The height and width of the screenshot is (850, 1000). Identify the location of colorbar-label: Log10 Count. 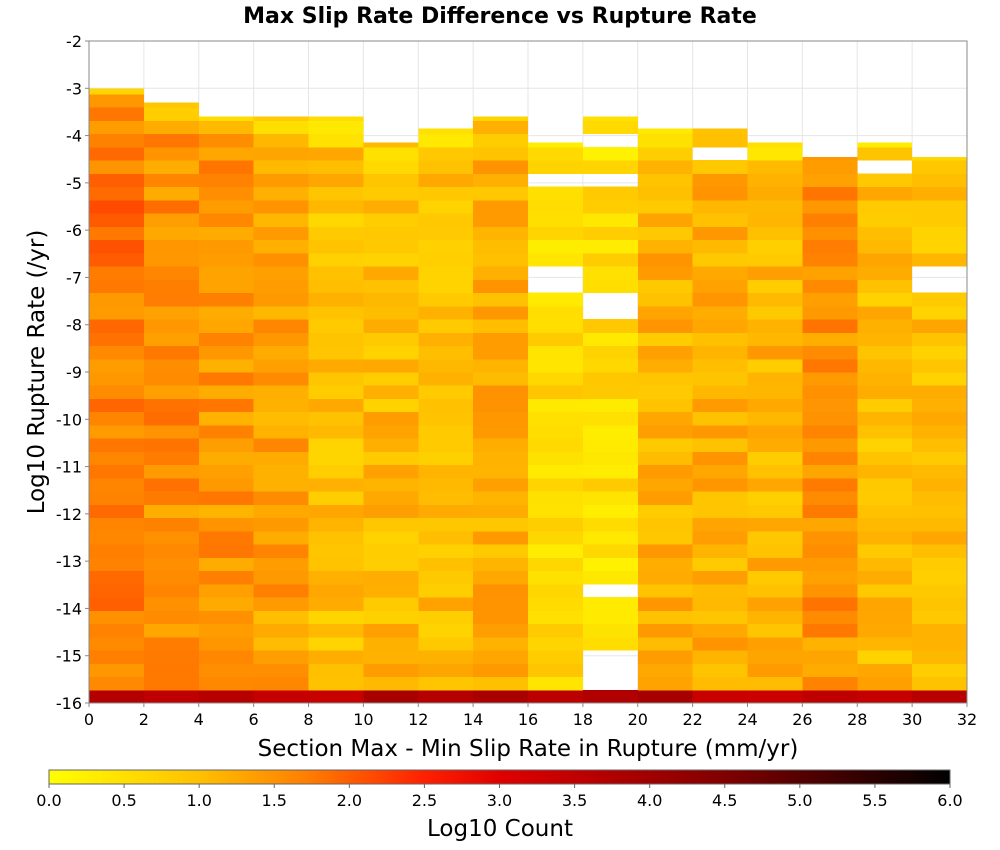
(500, 829).